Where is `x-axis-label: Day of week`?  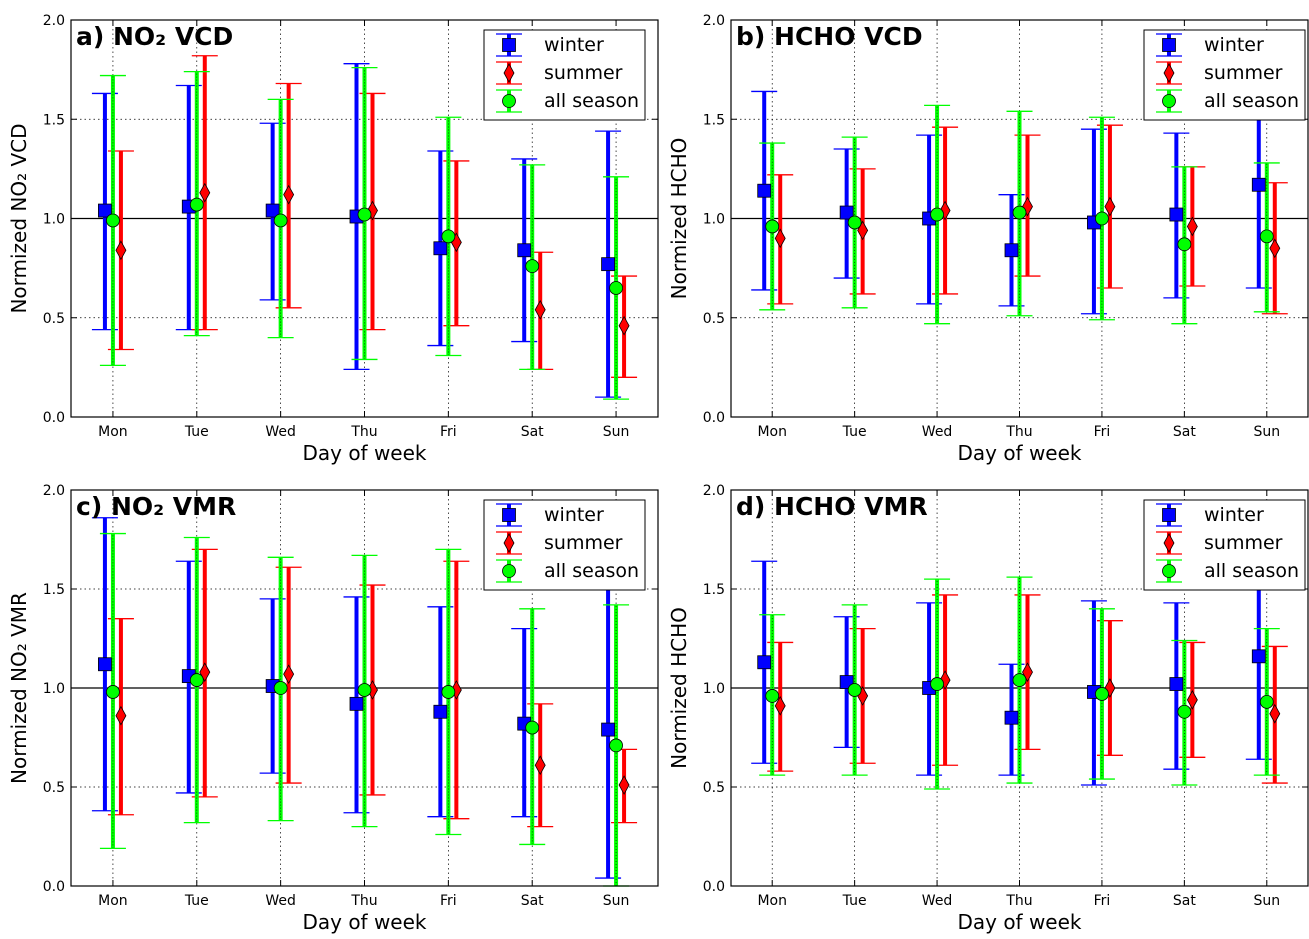
x-axis-label: Day of week is located at coordinates (364, 922).